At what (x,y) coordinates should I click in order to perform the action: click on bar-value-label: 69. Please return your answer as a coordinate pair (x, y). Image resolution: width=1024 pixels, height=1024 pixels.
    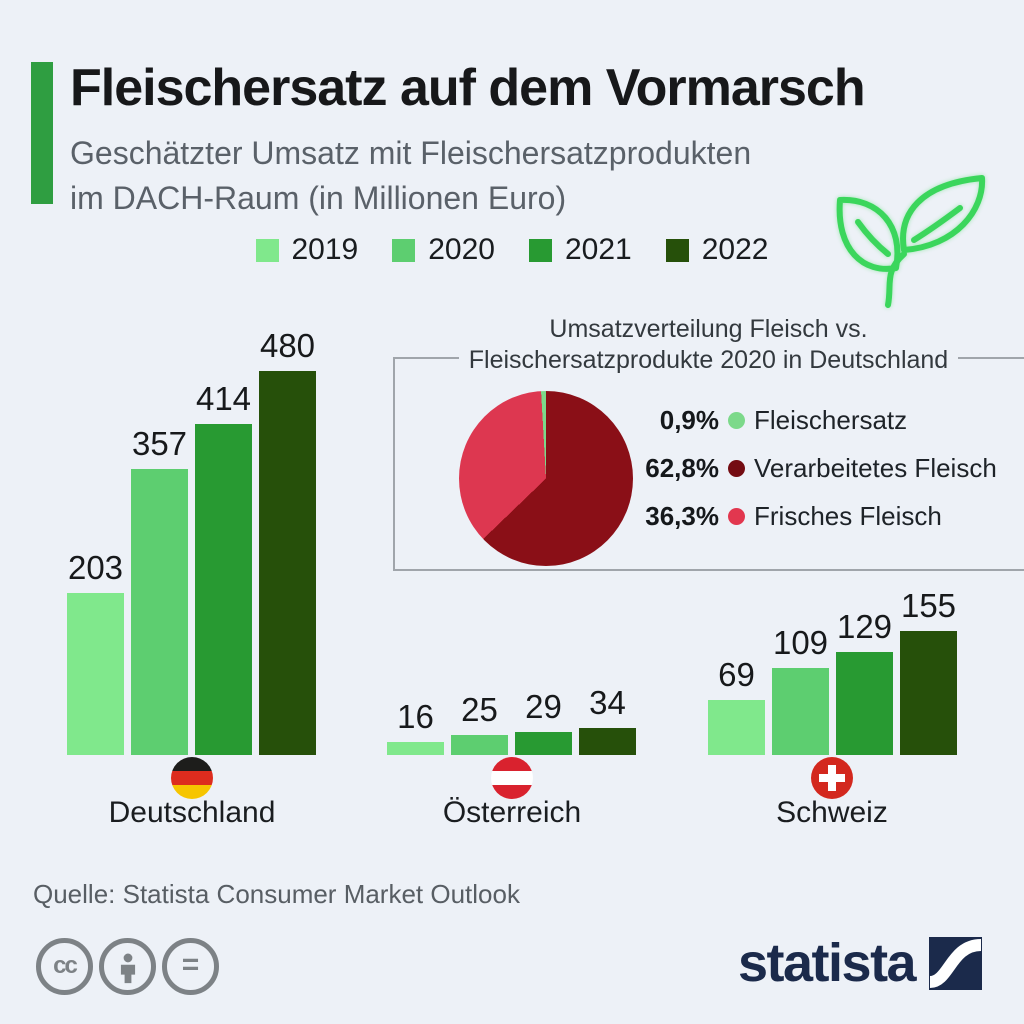
    Looking at the image, I should click on (736, 674).